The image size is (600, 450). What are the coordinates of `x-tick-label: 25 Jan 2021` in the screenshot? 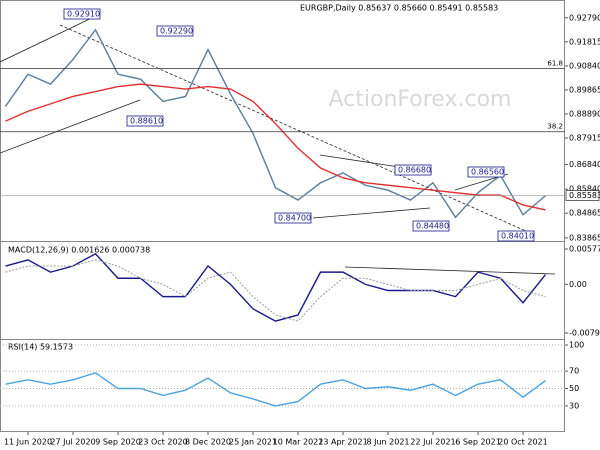 It's located at (253, 442).